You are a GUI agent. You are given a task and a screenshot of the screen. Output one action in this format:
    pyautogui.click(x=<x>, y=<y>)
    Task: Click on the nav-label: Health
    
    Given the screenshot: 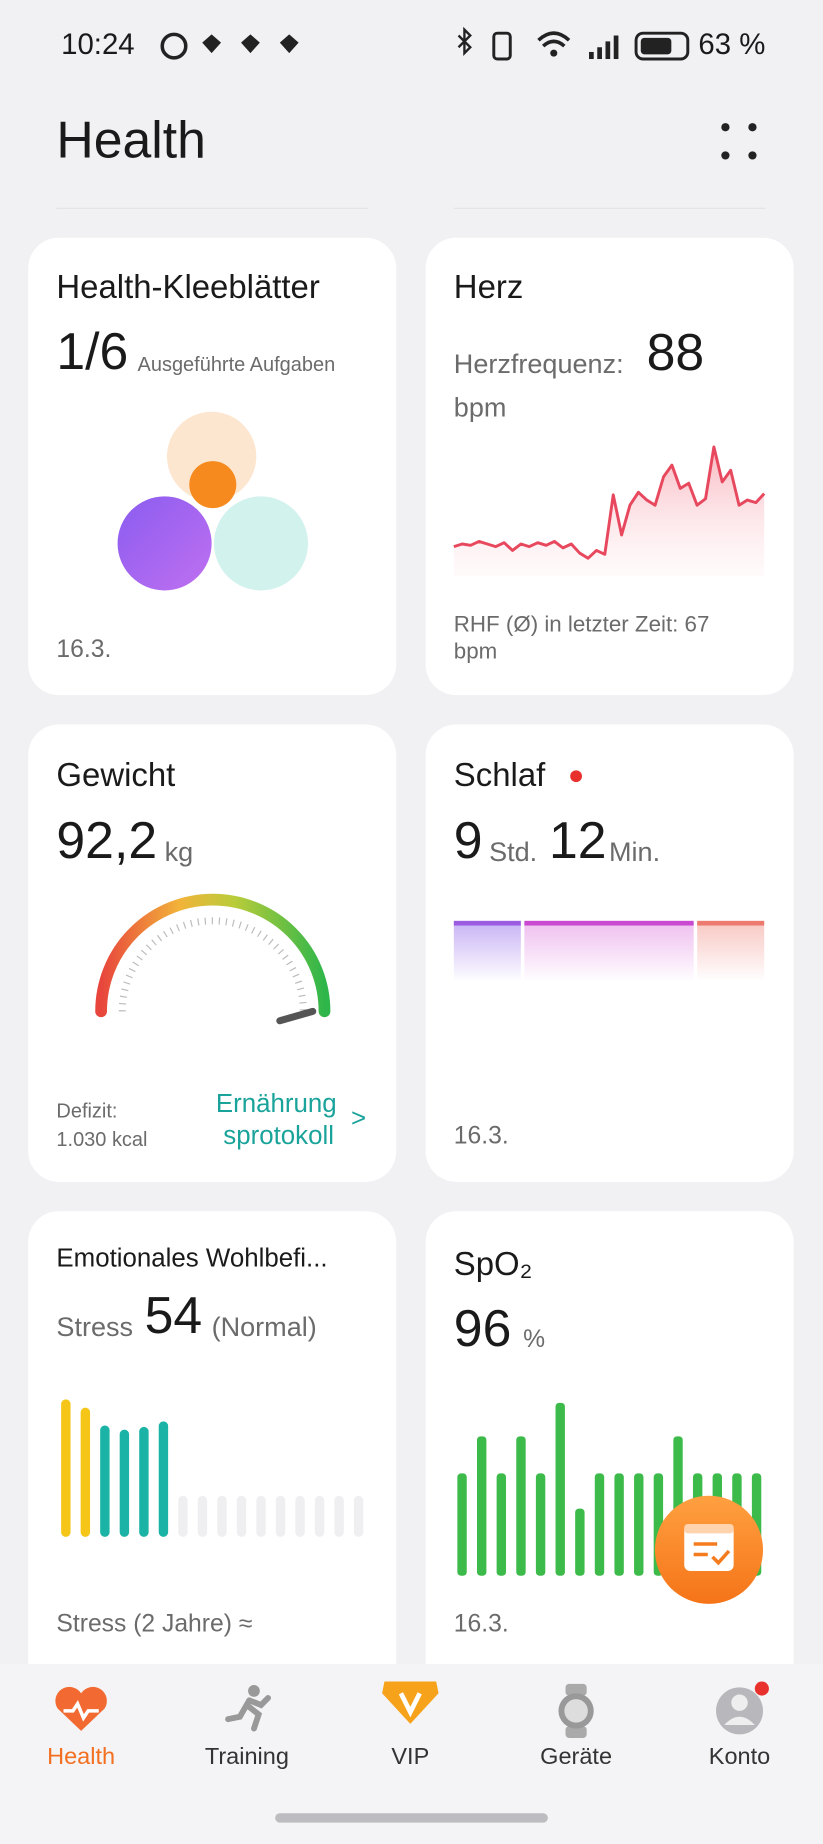 What is the action you would take?
    pyautogui.click(x=81, y=1756)
    